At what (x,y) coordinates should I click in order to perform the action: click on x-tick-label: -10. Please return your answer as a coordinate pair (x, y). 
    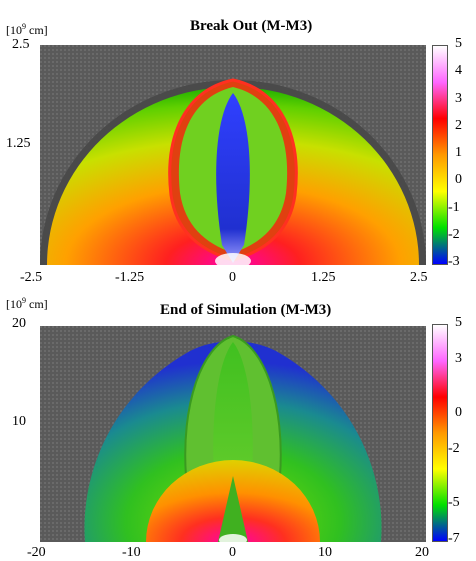
    Looking at the image, I should click on (131, 552).